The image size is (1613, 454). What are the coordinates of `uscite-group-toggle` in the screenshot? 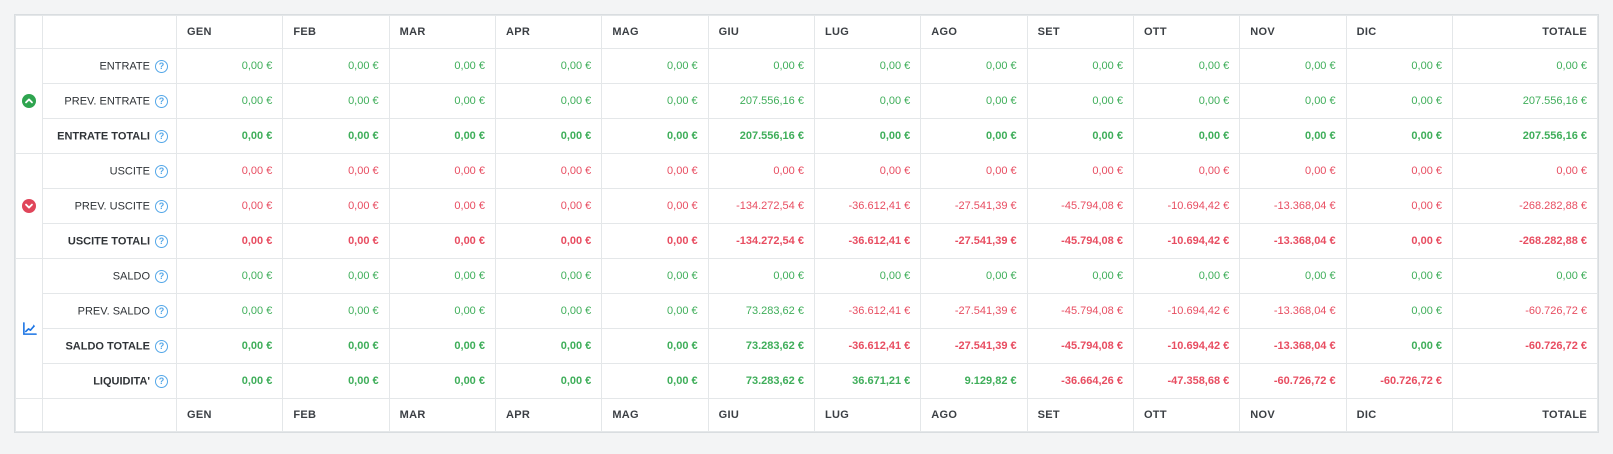 It's located at (29, 206).